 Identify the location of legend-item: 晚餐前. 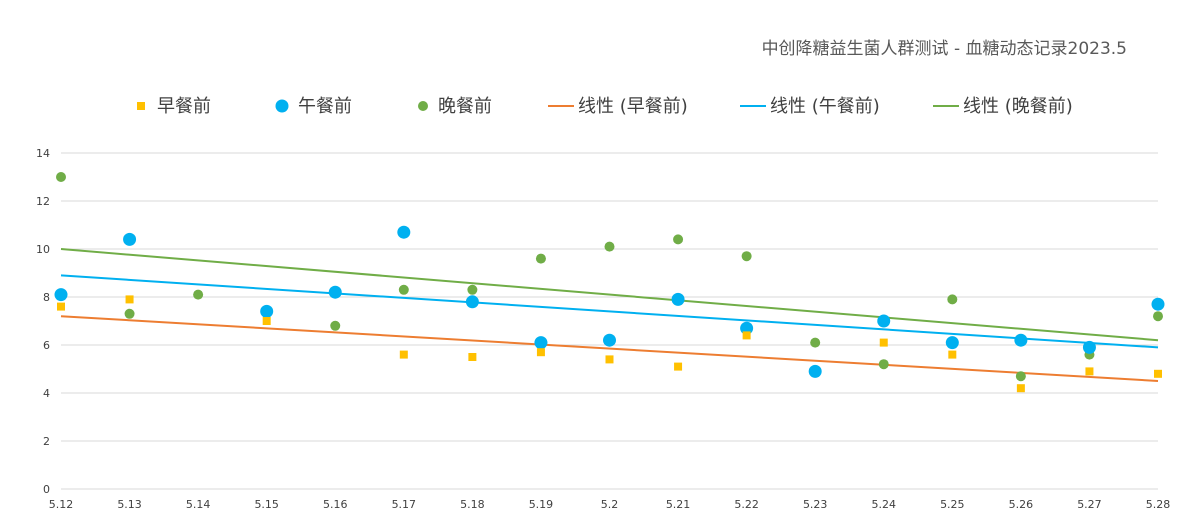
(455, 106).